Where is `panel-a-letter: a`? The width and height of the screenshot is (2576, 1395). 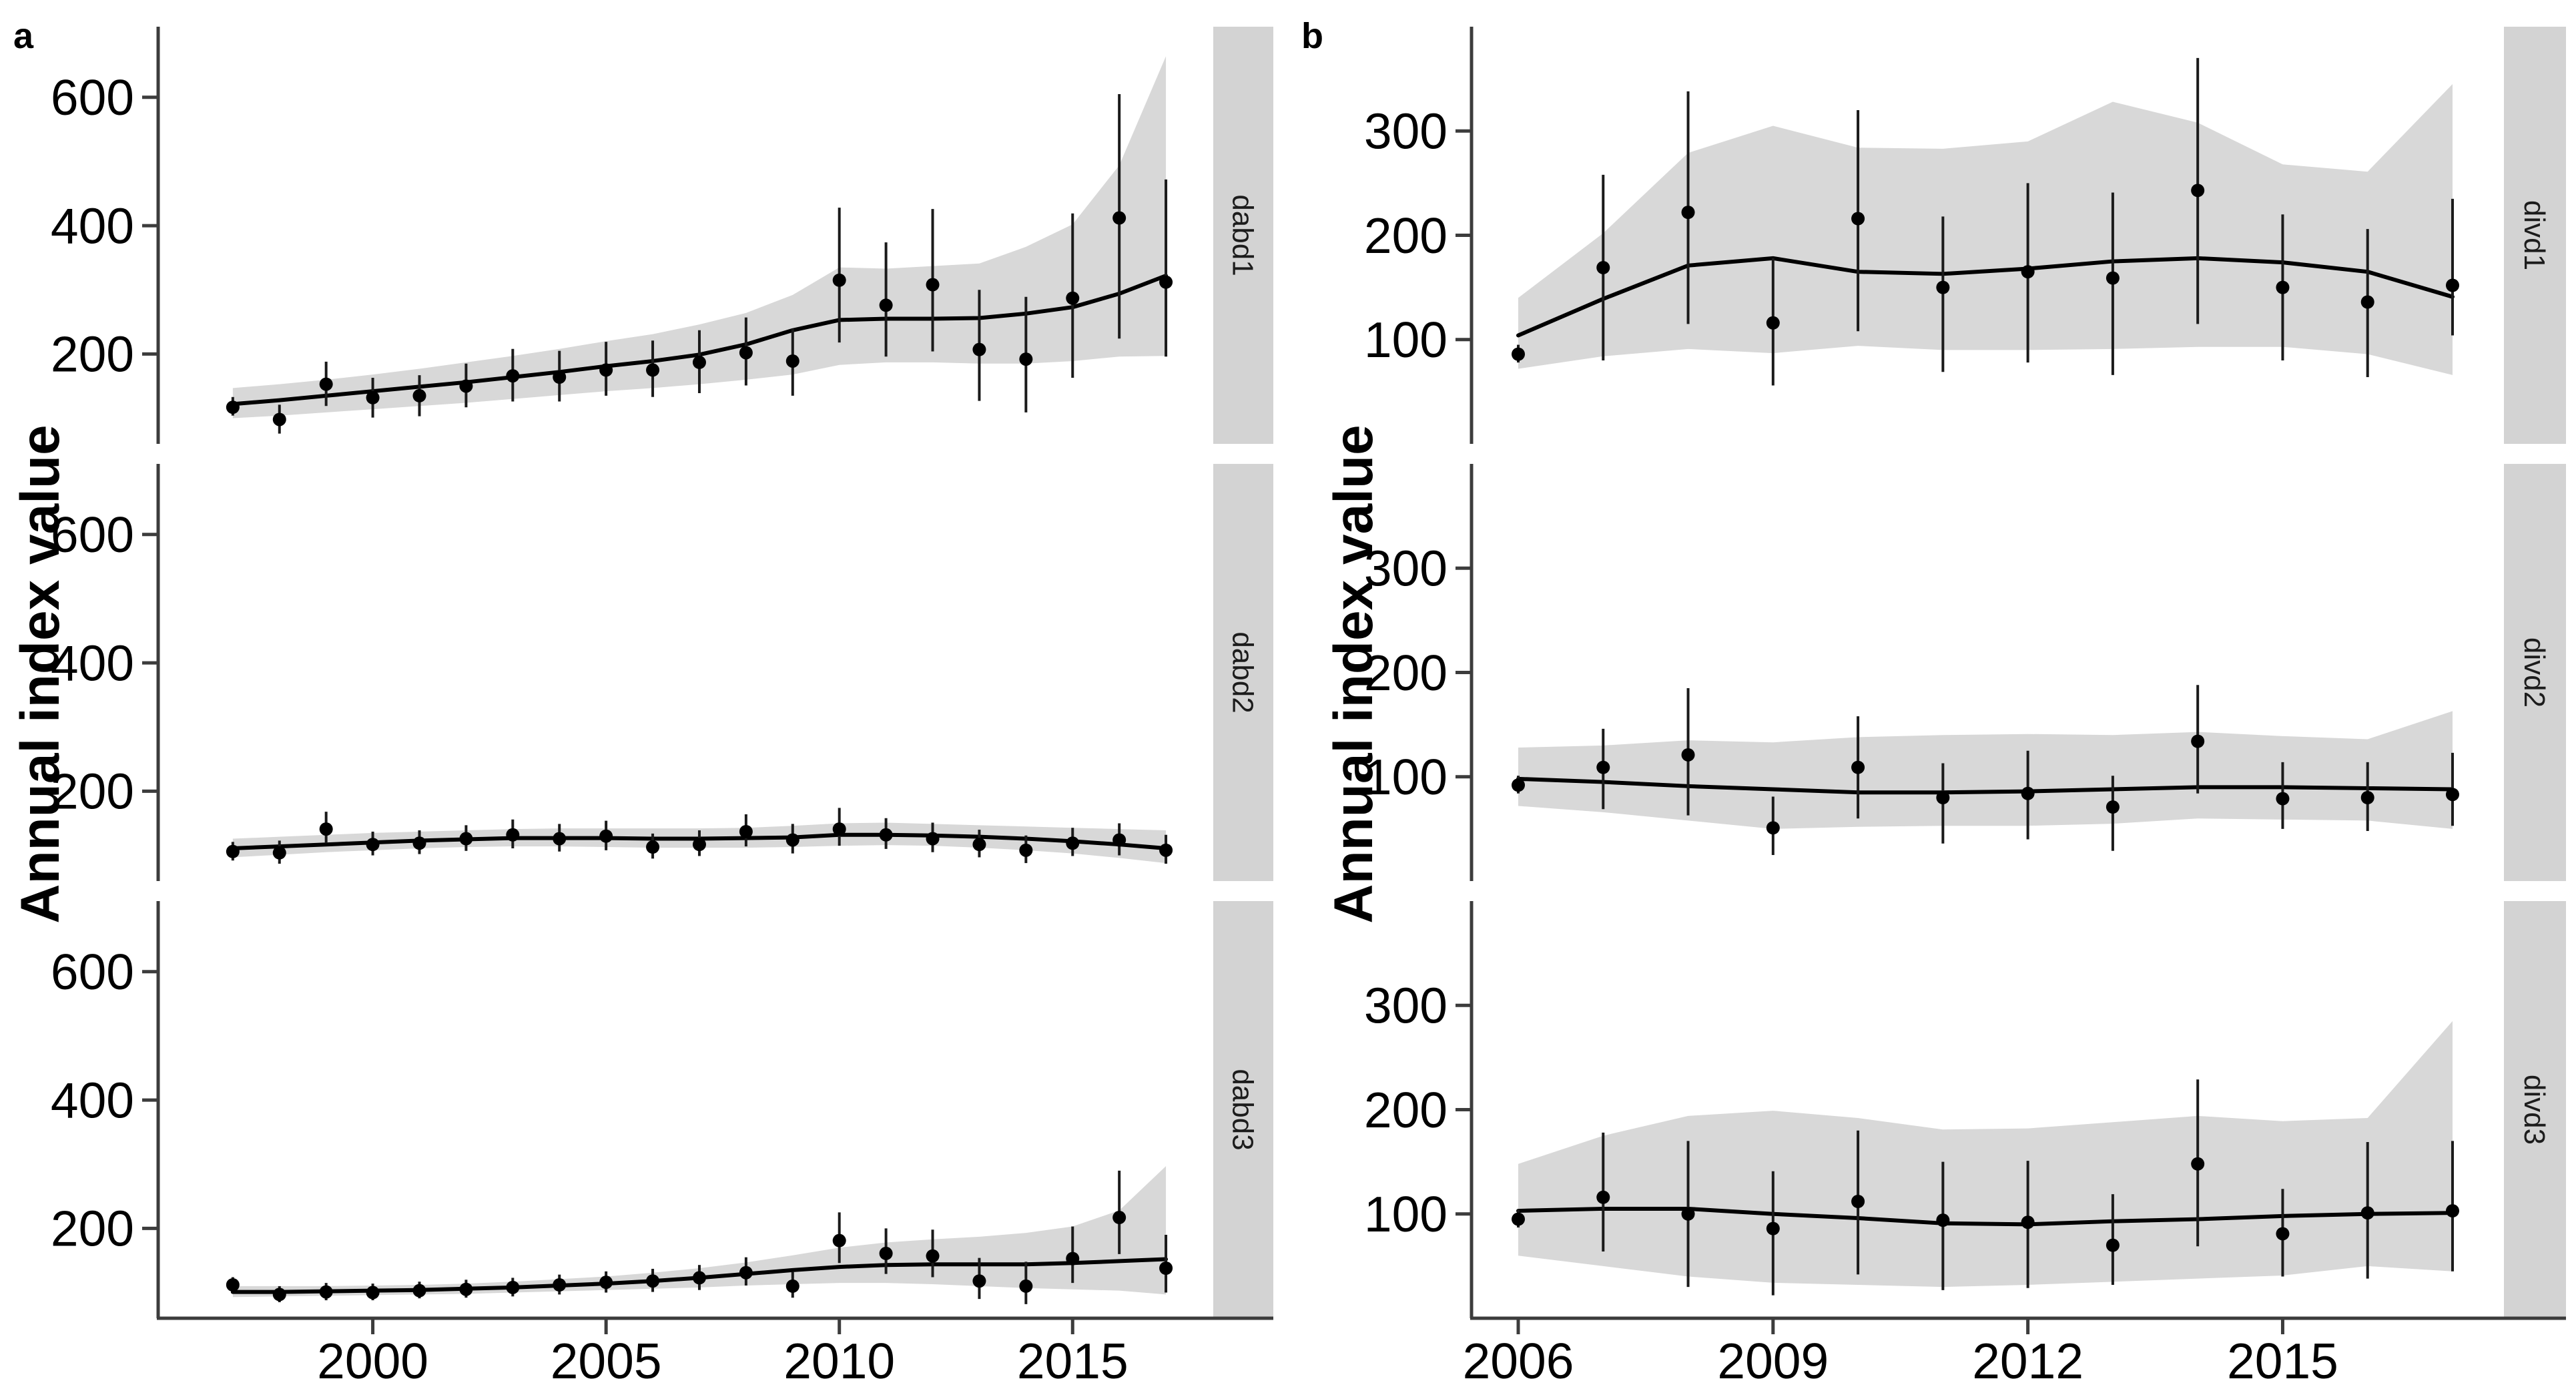
panel-a-letter: a is located at coordinates (23, 36).